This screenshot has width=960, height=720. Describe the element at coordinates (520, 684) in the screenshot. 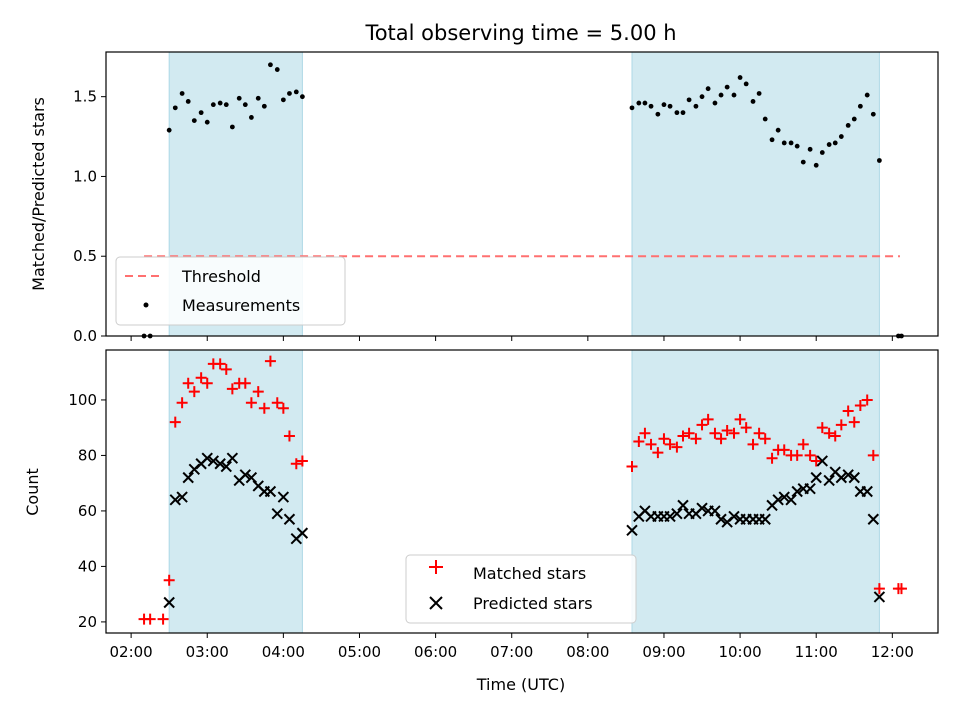

I see `x-axis-label: Time (UTC)` at that location.